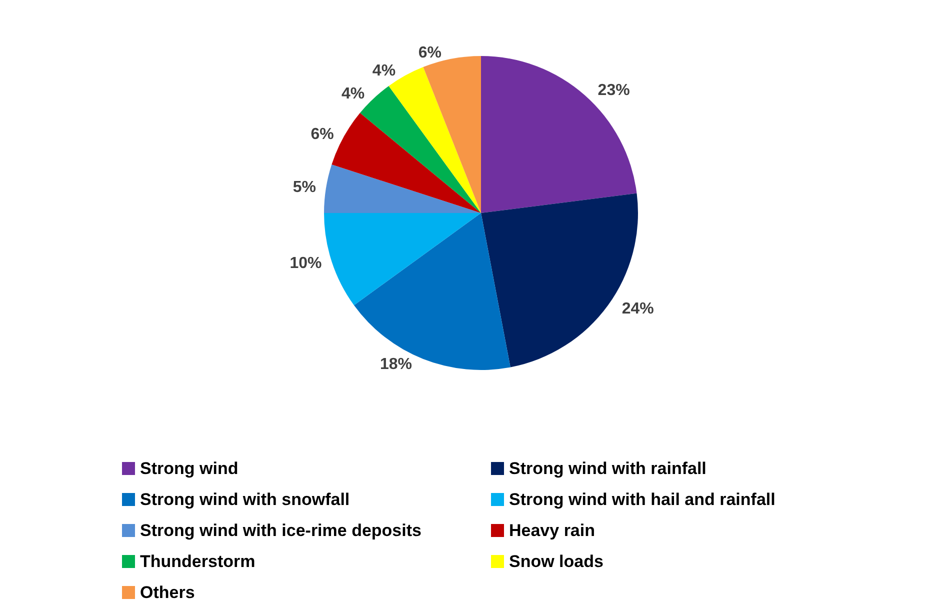 This screenshot has height=607, width=931. What do you see at coordinates (245, 499) in the screenshot?
I see `legend-label: Strong wind with snowfall` at bounding box center [245, 499].